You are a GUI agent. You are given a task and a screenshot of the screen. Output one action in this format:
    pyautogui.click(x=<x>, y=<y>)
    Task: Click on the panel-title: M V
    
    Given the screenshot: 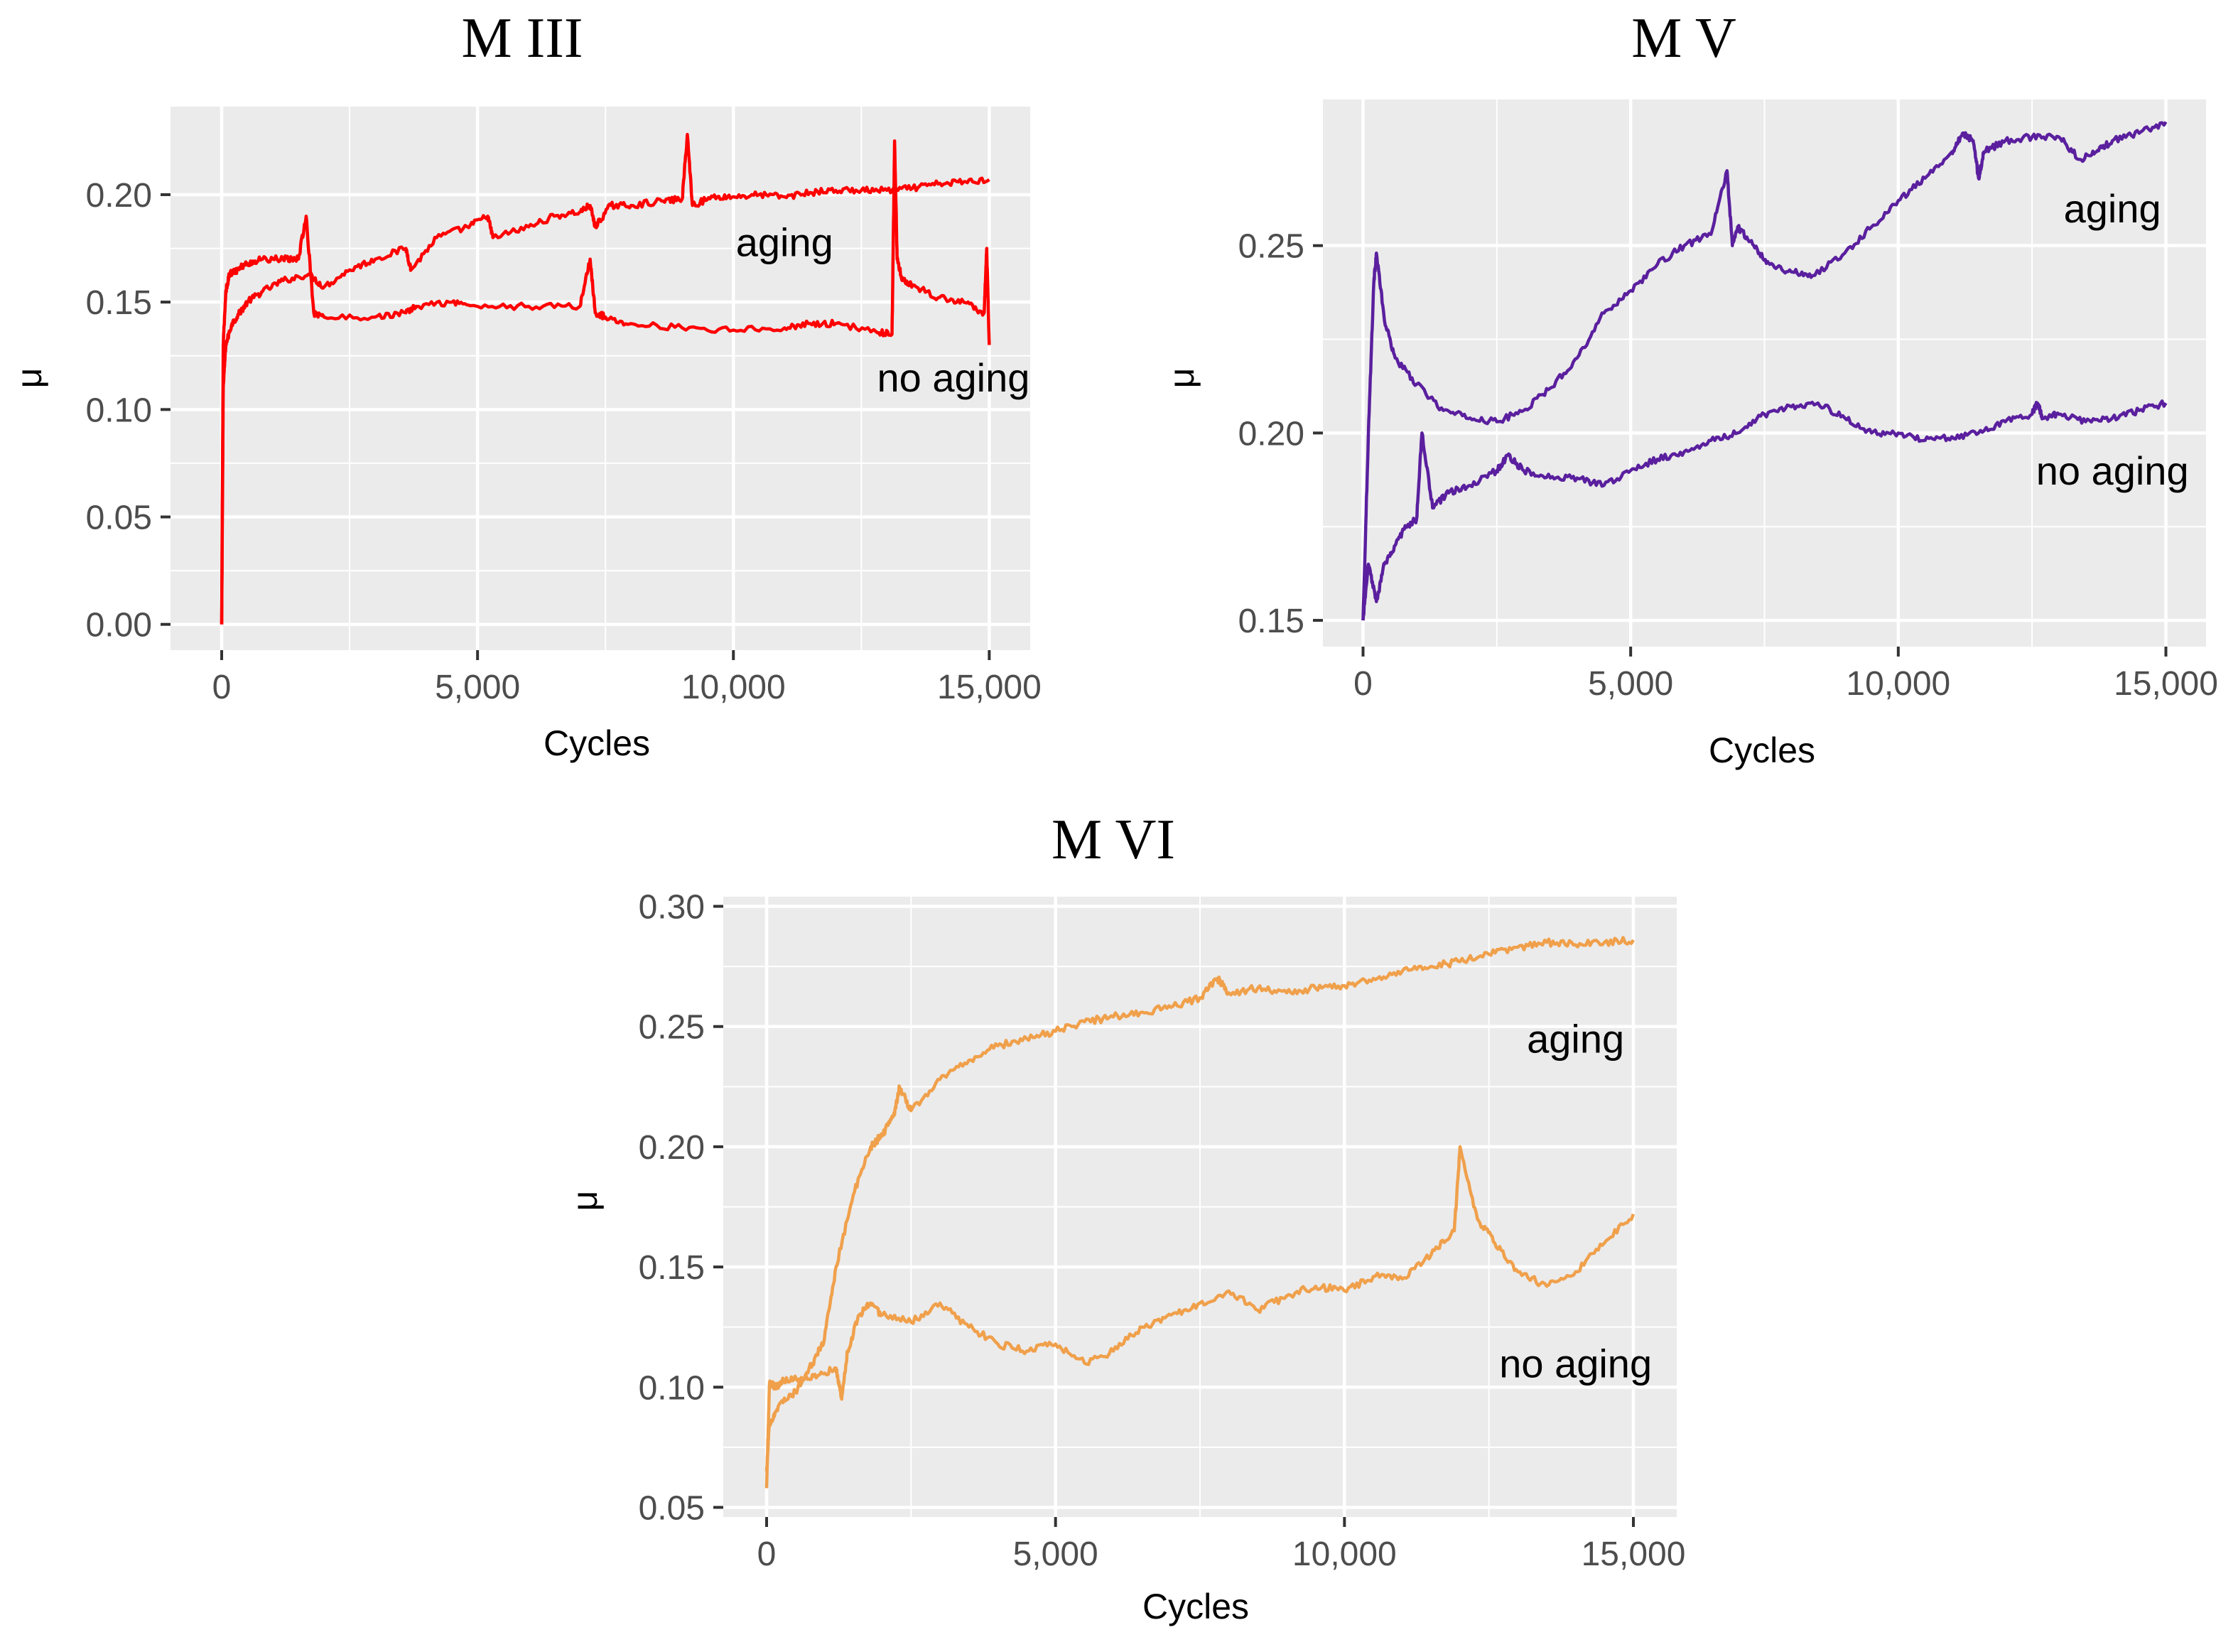 What is the action you would take?
    pyautogui.click(x=1683, y=39)
    